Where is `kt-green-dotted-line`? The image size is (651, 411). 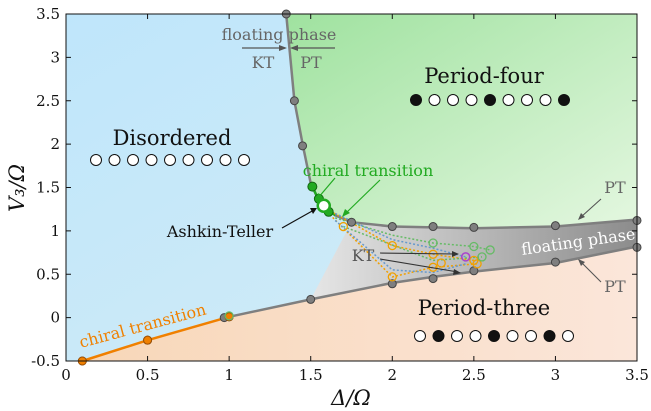 kt-green-dotted-line is located at coordinates (412, 239).